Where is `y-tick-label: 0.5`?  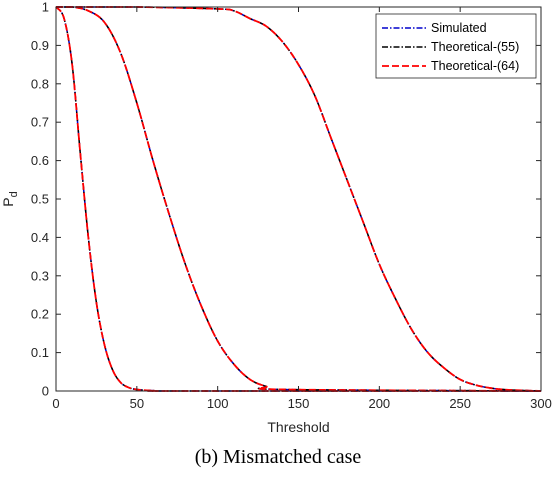 y-tick-label: 0.5 is located at coordinates (40, 199).